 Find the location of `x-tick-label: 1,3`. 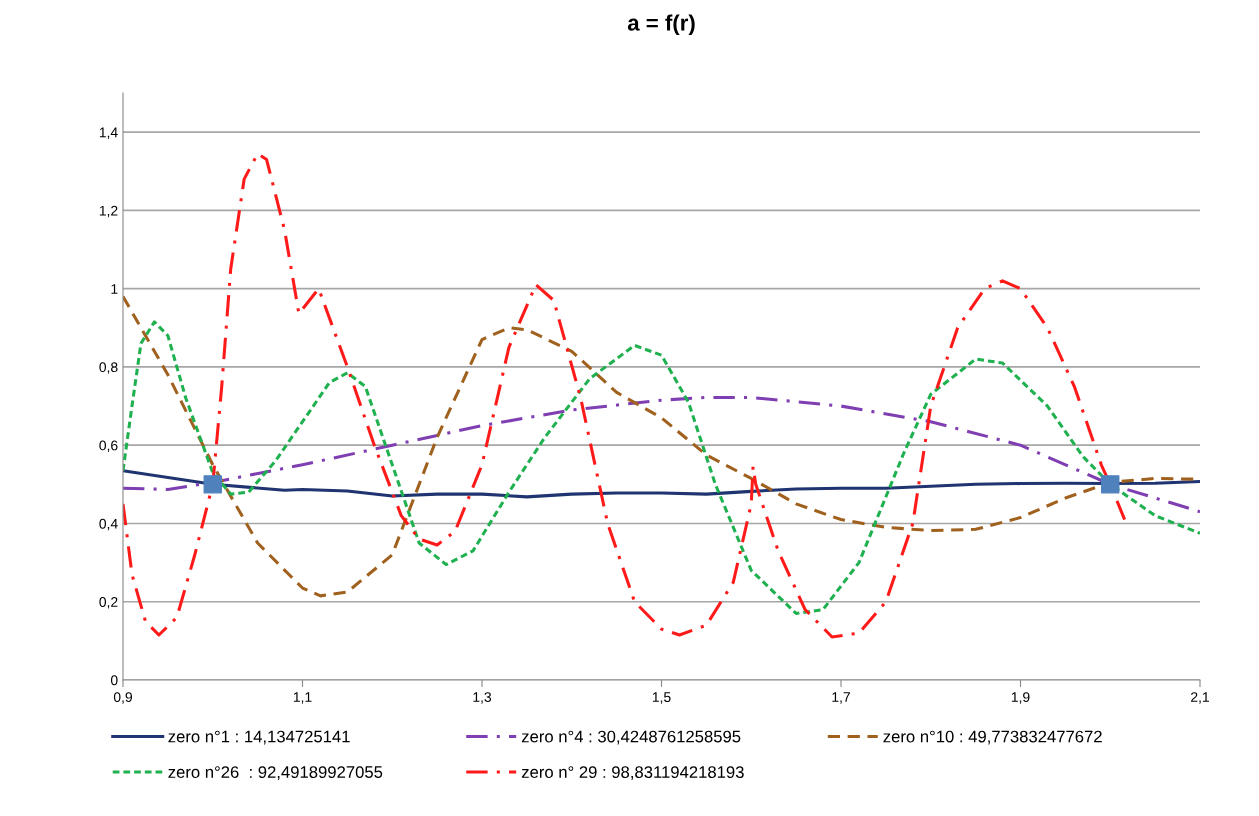

x-tick-label: 1,3 is located at coordinates (482, 698).